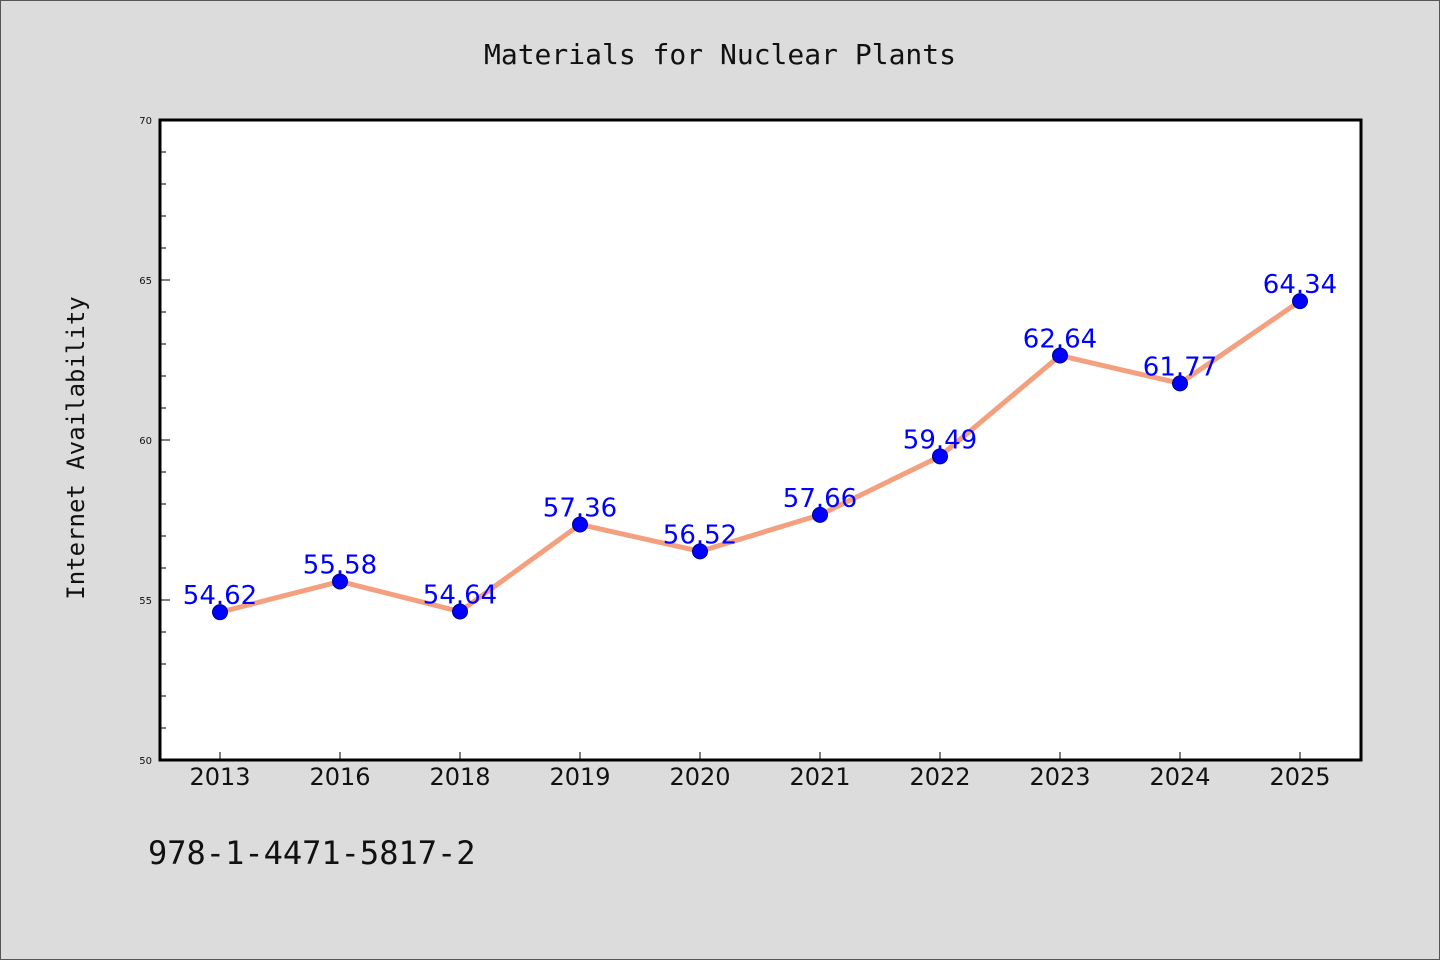  I want to click on footnote-isbn: 978-1-4471-5817-2, so click(312, 853).